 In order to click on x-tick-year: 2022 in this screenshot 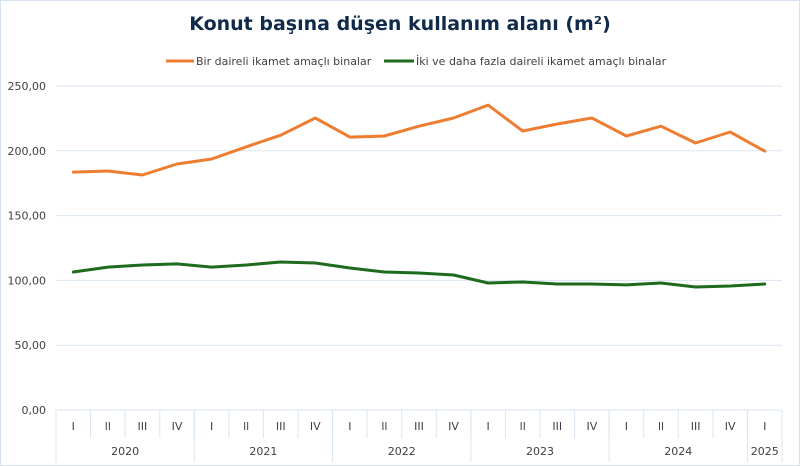, I will do `click(402, 451)`.